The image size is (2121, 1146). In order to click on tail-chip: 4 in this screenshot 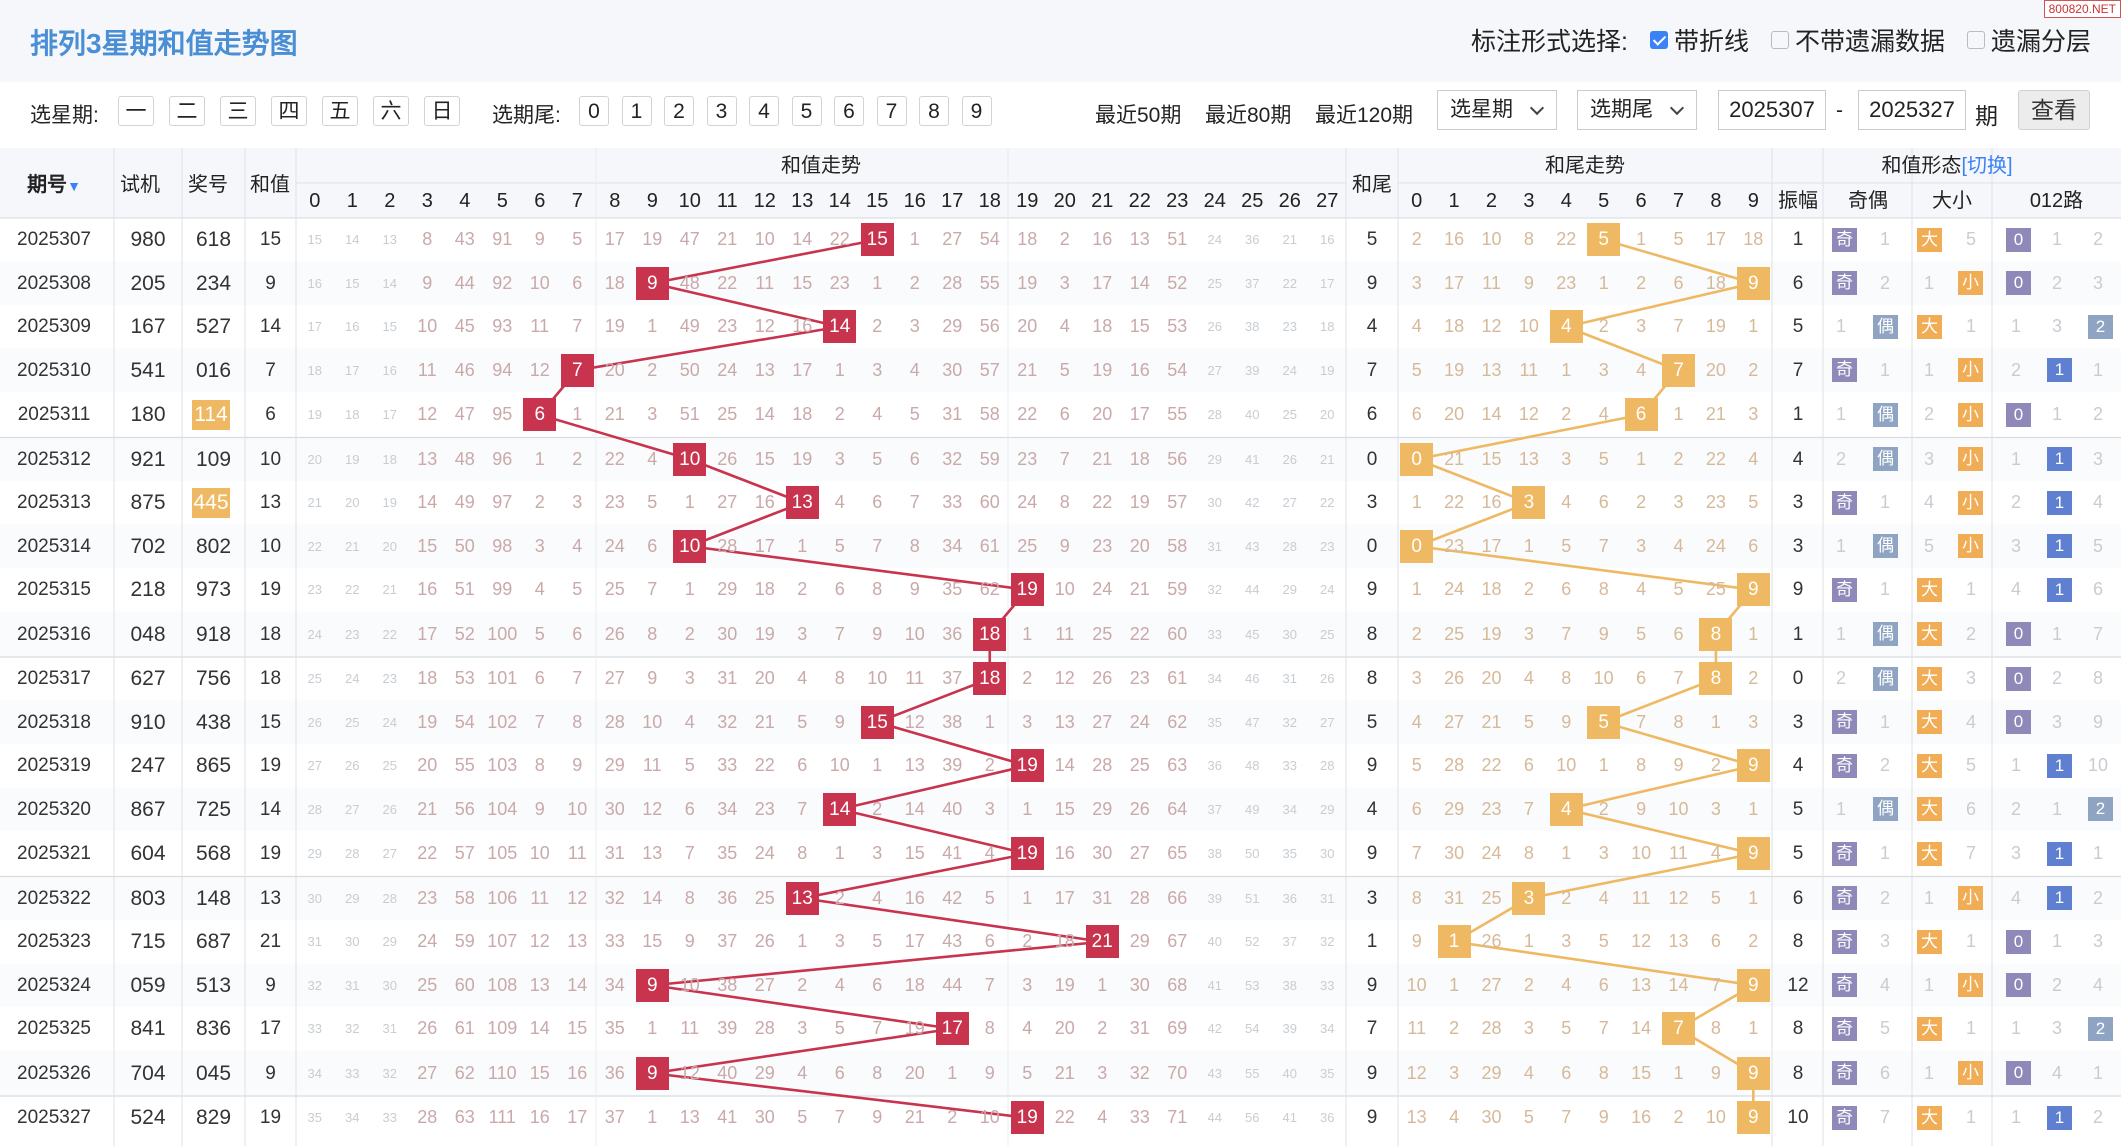, I will do `click(764, 111)`.